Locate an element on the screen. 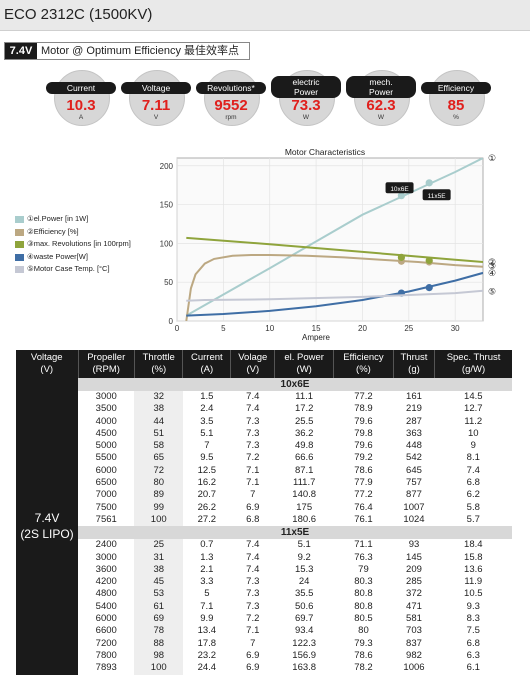 The width and height of the screenshot is (530, 700). table-cell: 2.4 is located at coordinates (207, 409).